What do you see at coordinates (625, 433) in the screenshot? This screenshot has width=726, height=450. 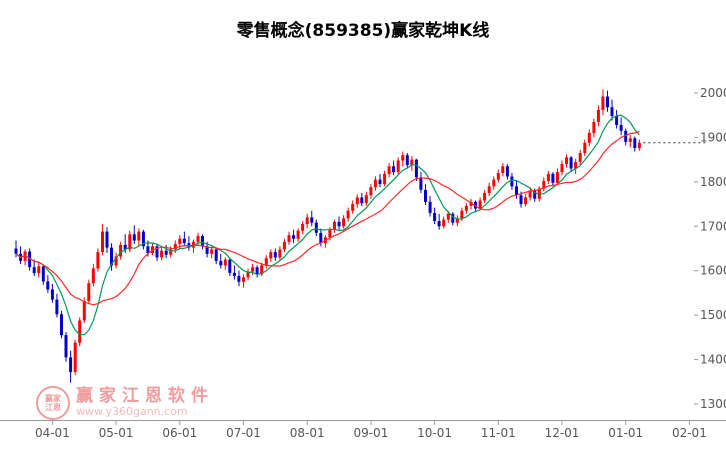 I see `x-axis-label: 01-01` at bounding box center [625, 433].